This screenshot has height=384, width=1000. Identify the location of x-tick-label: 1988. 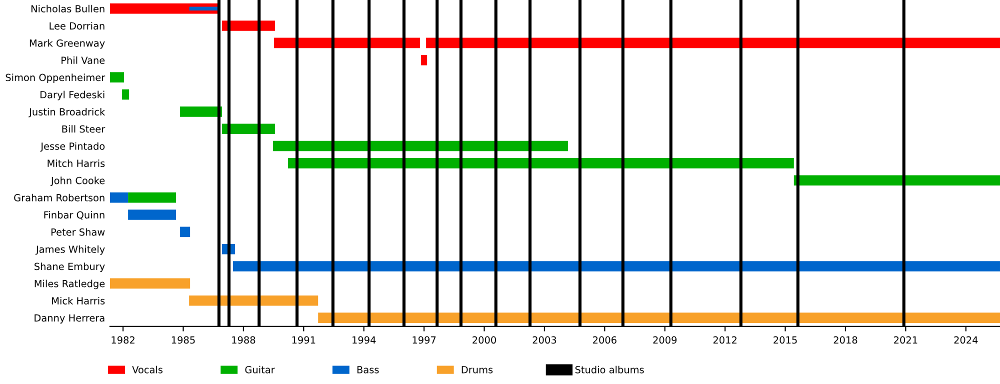
(244, 340).